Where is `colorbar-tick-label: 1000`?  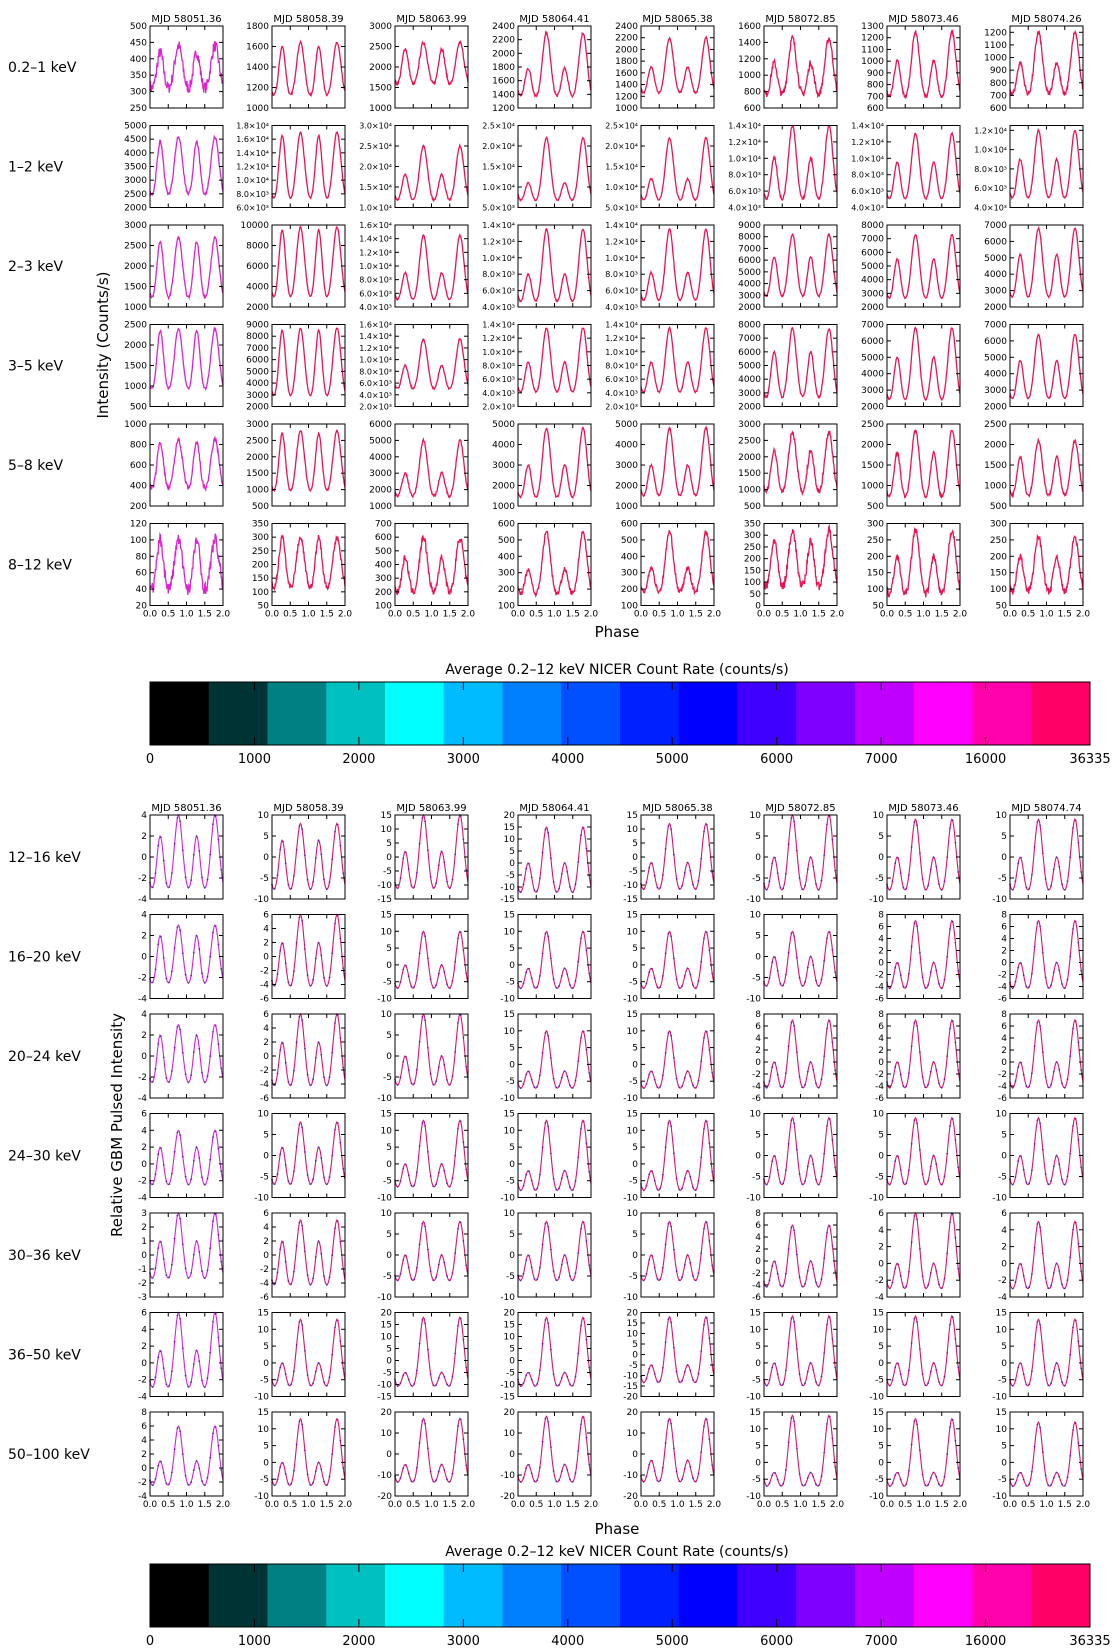 colorbar-tick-label: 1000 is located at coordinates (254, 759).